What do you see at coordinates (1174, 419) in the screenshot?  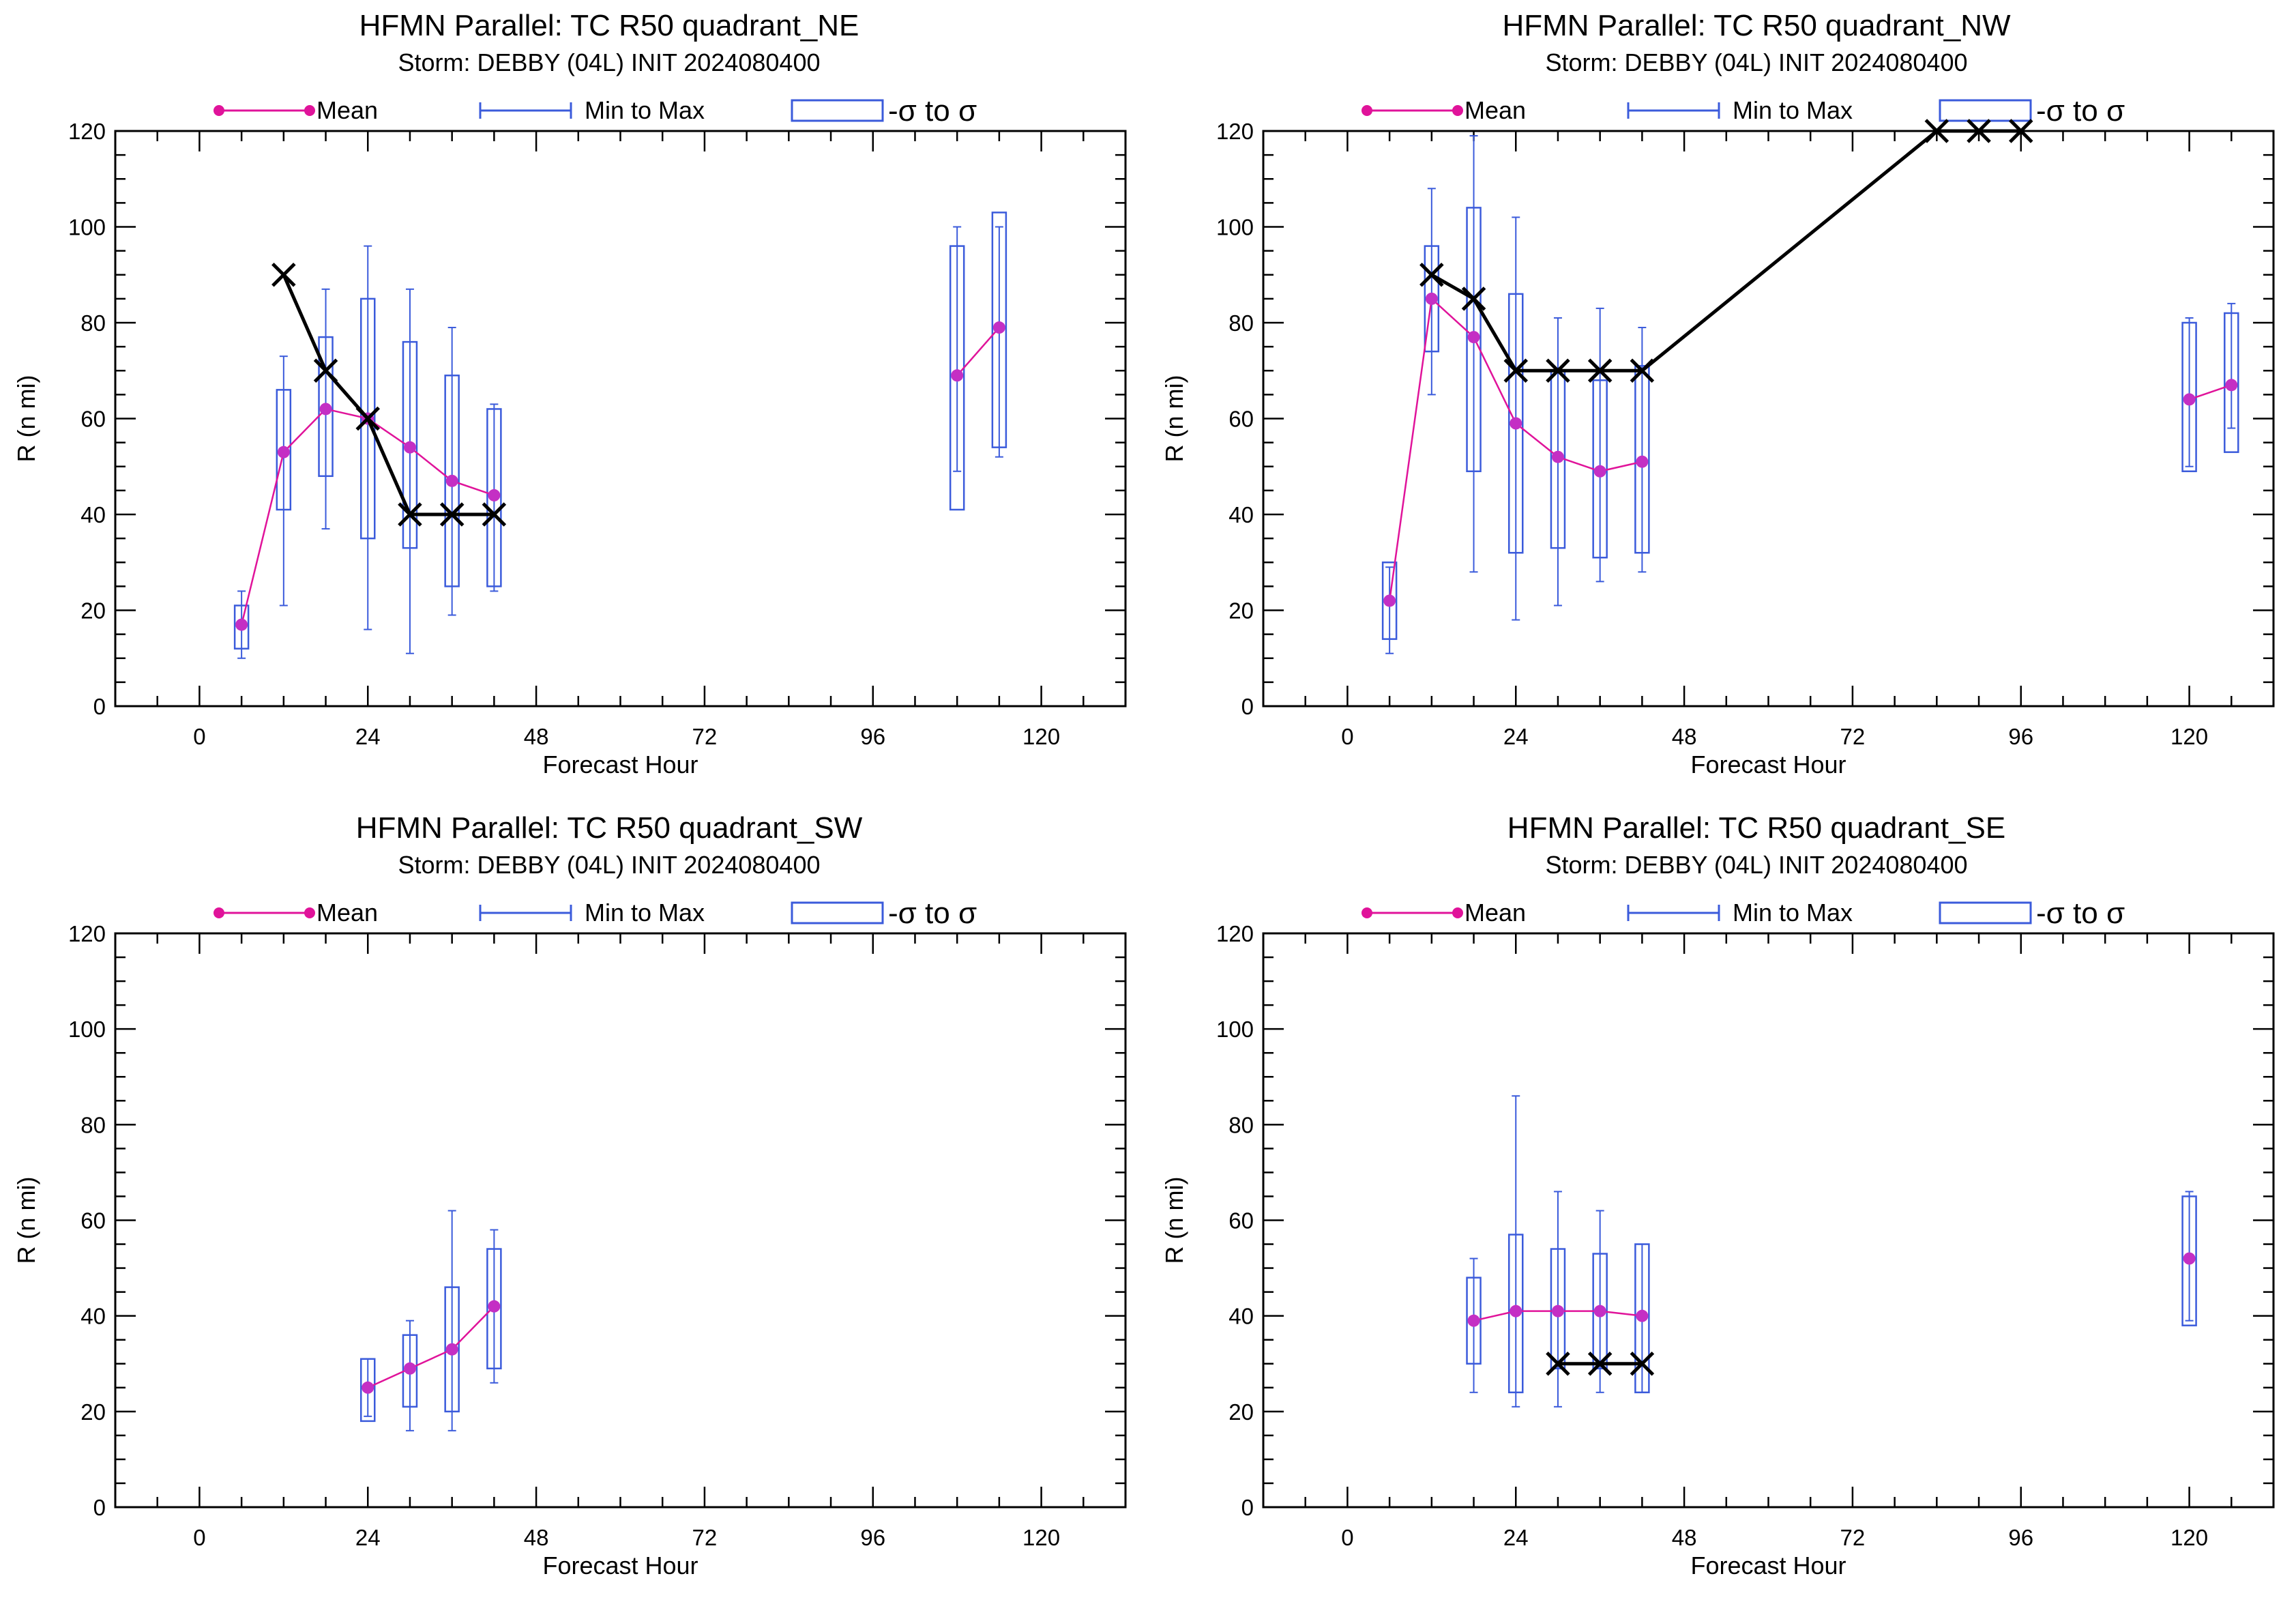 I see `y-axis-label: R (n mi)` at bounding box center [1174, 419].